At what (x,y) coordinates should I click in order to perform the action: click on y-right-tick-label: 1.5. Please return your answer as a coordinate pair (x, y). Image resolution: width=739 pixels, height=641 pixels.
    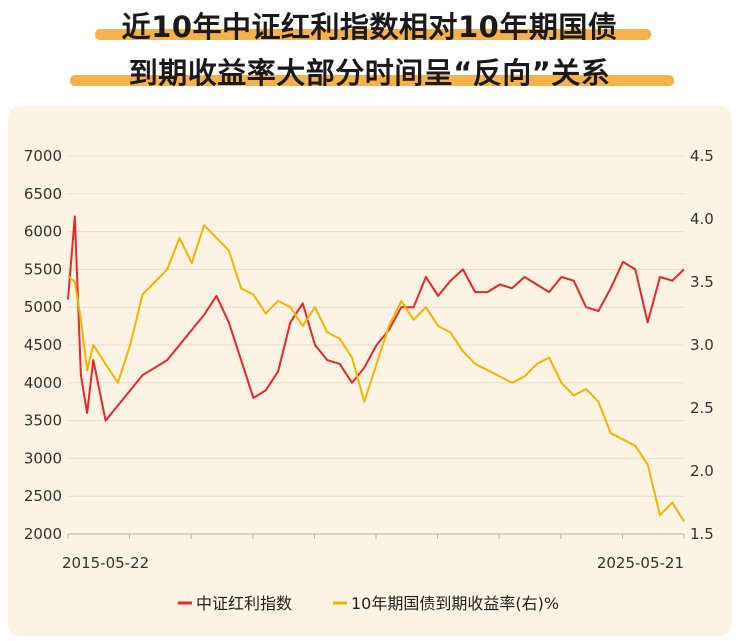
    Looking at the image, I should click on (702, 534).